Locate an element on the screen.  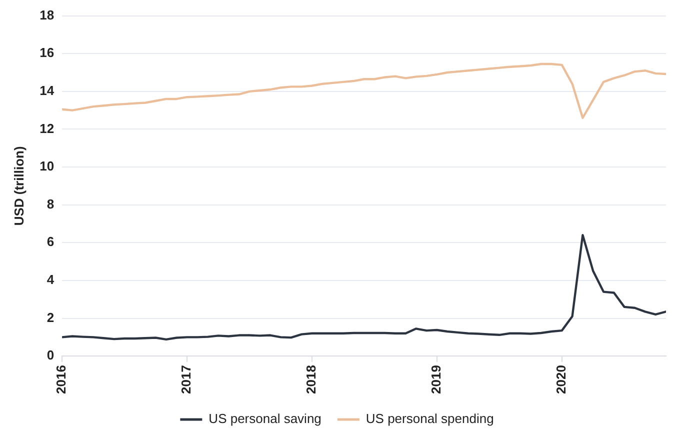
y-tick-label: 18 is located at coordinates (47, 14).